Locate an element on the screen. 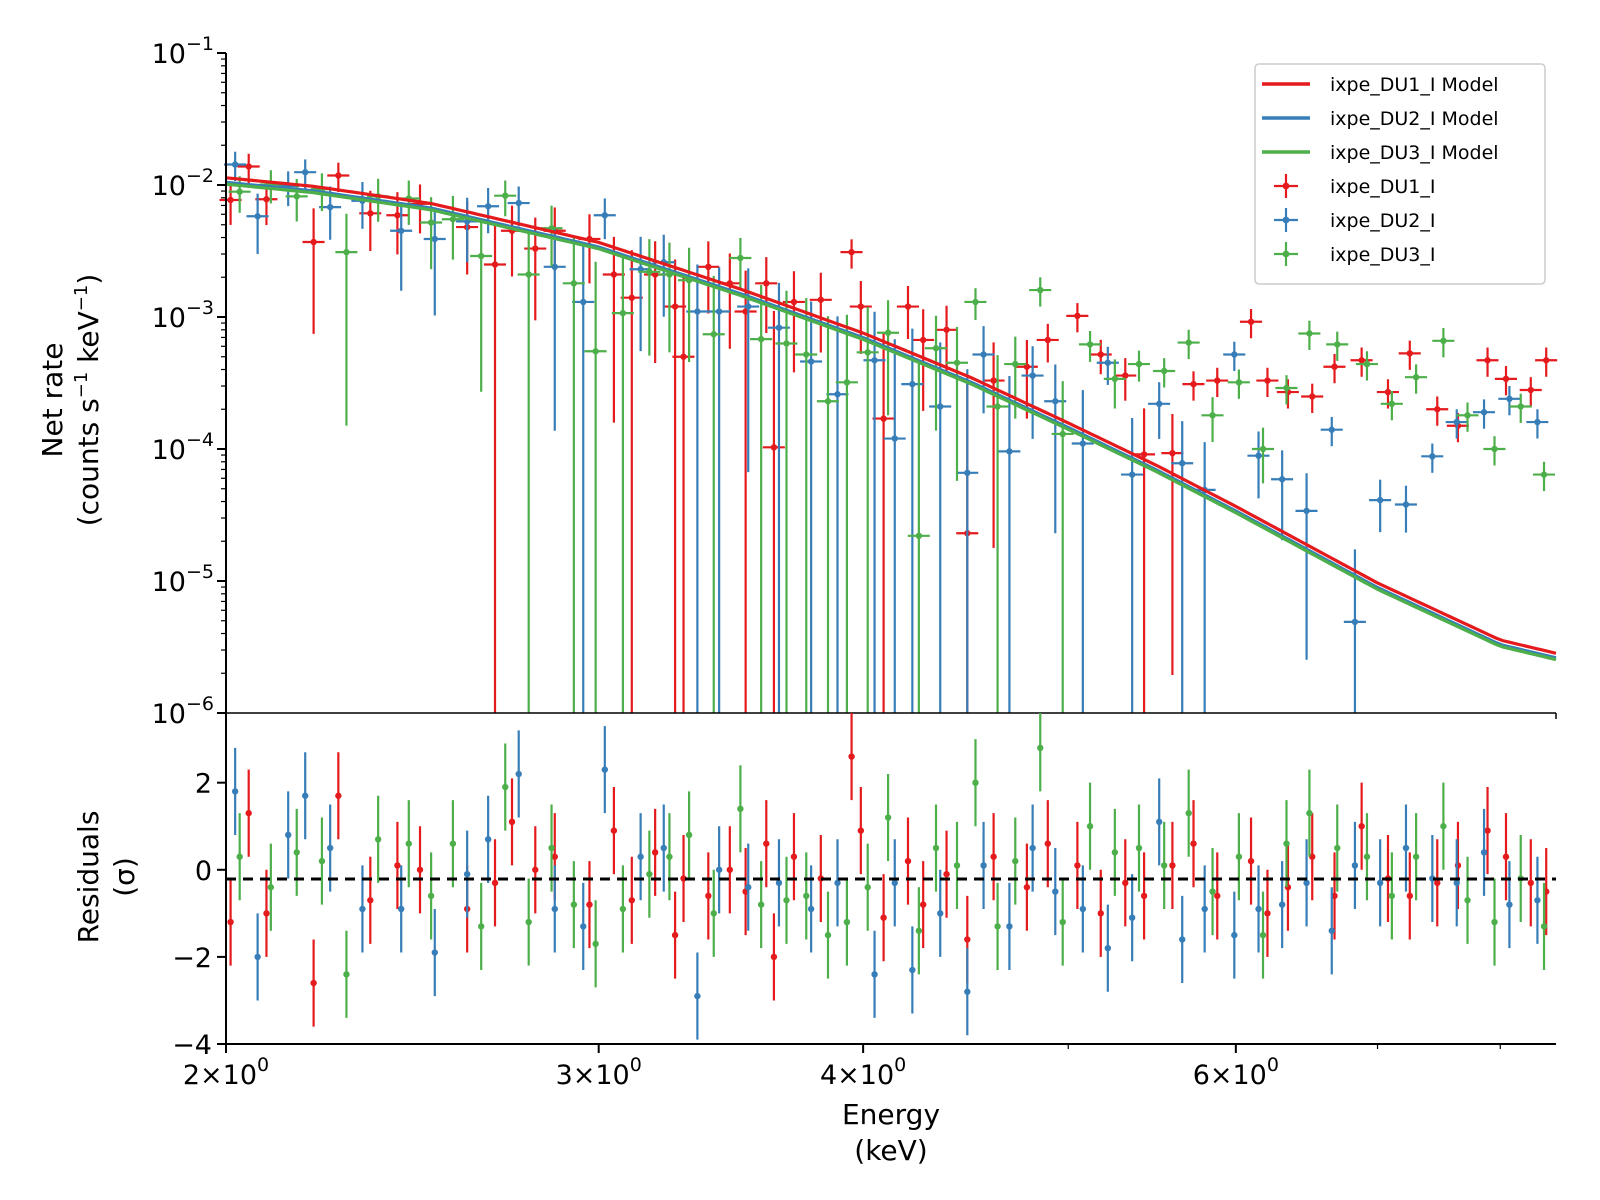 The image size is (1600, 1200). top-ytick-label-1: 10⁻² is located at coordinates (183, 183).